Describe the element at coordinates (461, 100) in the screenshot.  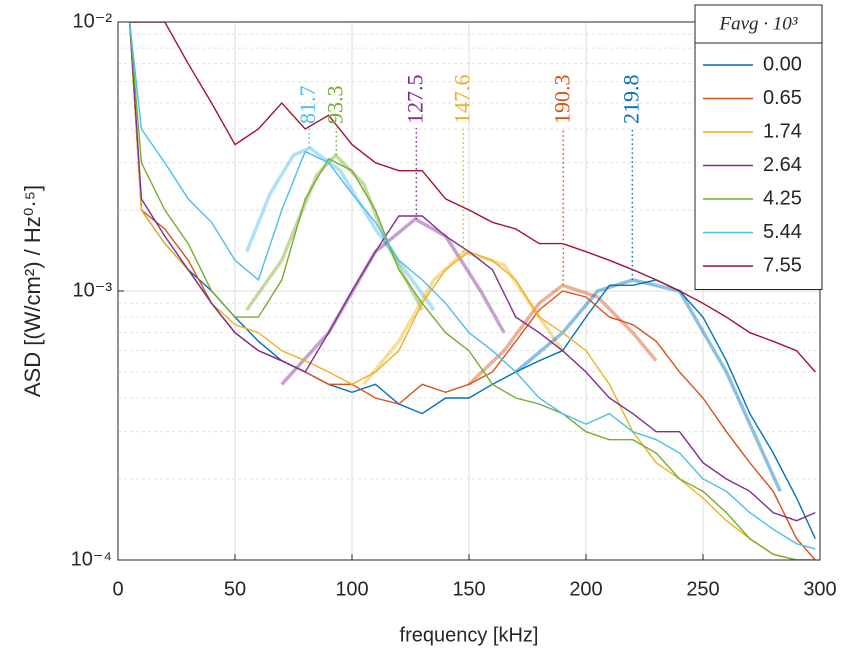
I see `peak-label: 147.6` at that location.